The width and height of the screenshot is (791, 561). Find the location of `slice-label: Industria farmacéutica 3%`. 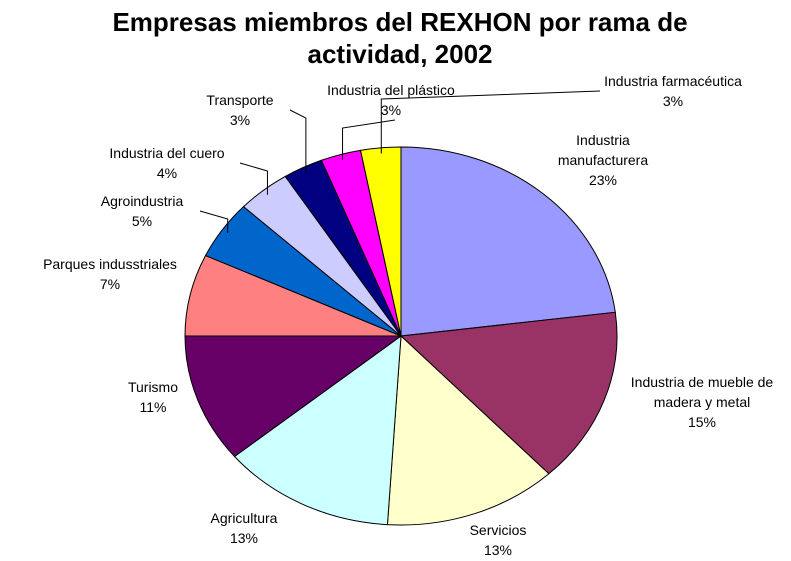

slice-label: Industria farmacéutica 3% is located at coordinates (673, 91).